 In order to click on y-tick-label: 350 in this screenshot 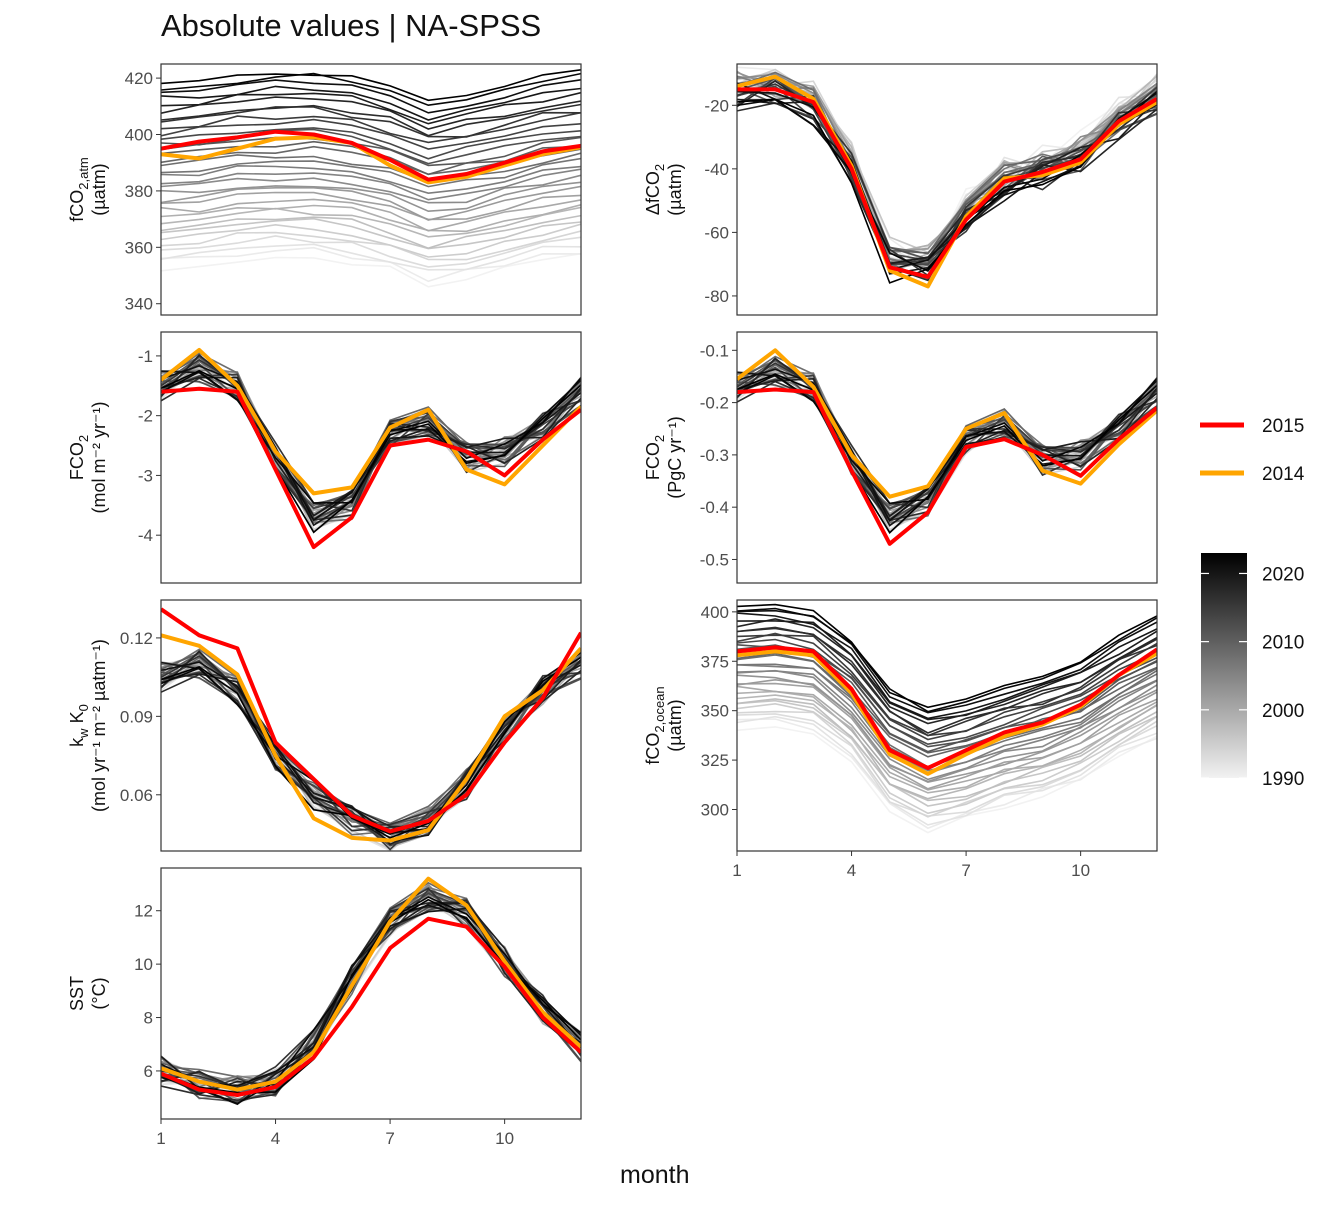, I will do `click(715, 711)`.